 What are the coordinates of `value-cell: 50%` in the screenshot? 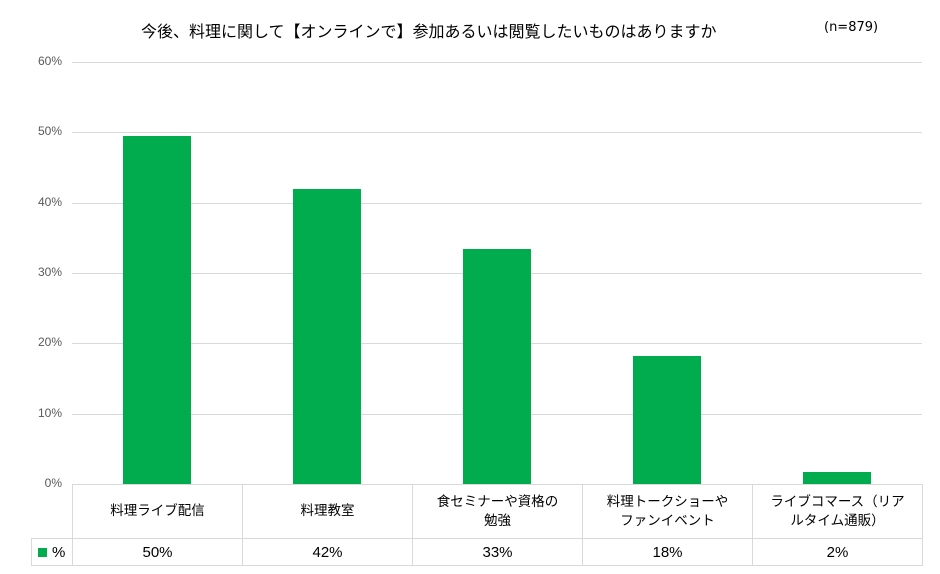 It's located at (157, 552).